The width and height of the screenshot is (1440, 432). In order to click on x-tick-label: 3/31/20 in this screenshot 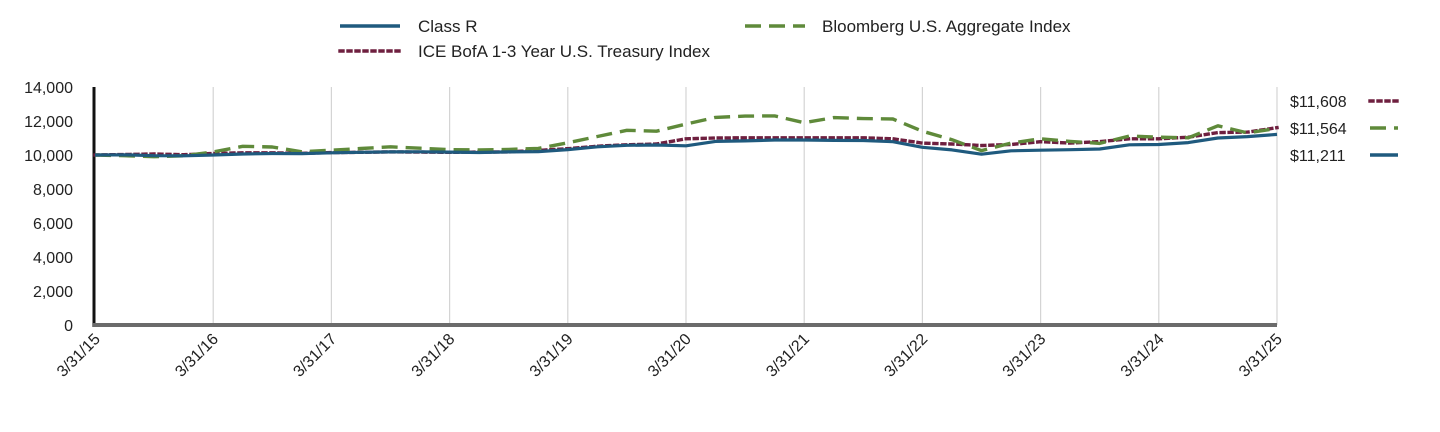, I will do `click(670, 356)`.